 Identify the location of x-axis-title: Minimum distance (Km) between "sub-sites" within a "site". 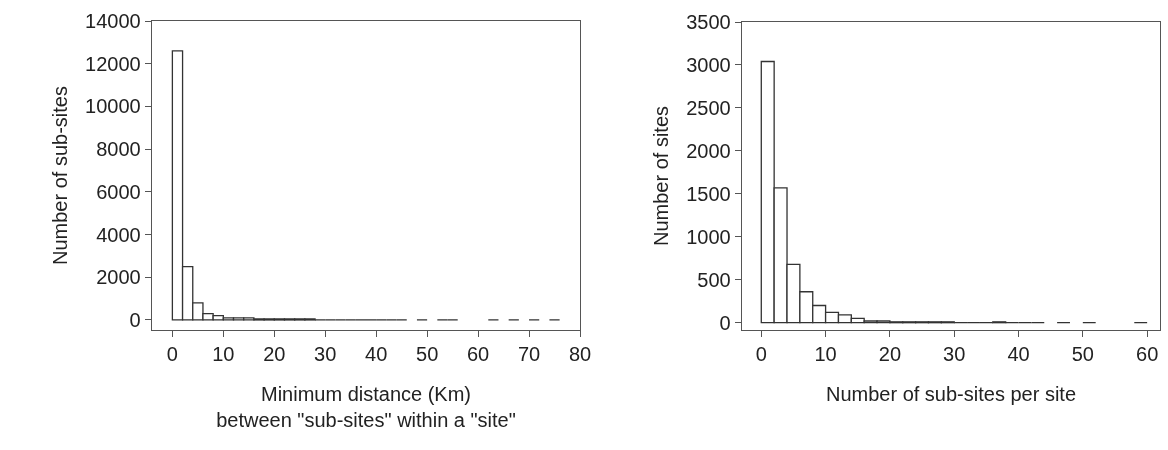
(366, 406).